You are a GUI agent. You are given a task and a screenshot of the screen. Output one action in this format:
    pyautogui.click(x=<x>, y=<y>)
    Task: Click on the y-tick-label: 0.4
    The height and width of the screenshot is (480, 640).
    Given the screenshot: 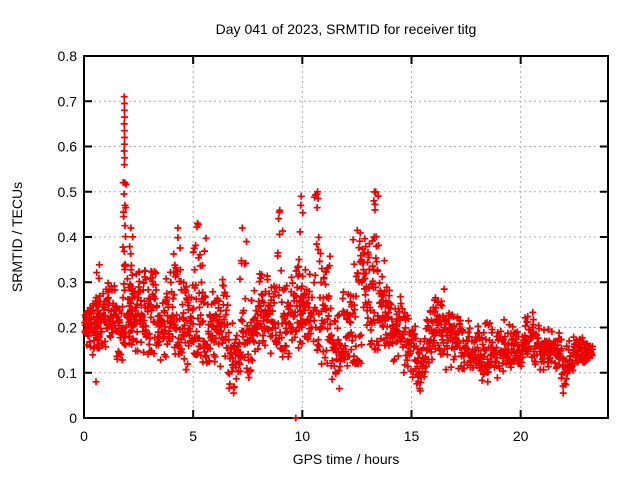 What is the action you would take?
    pyautogui.click(x=68, y=237)
    